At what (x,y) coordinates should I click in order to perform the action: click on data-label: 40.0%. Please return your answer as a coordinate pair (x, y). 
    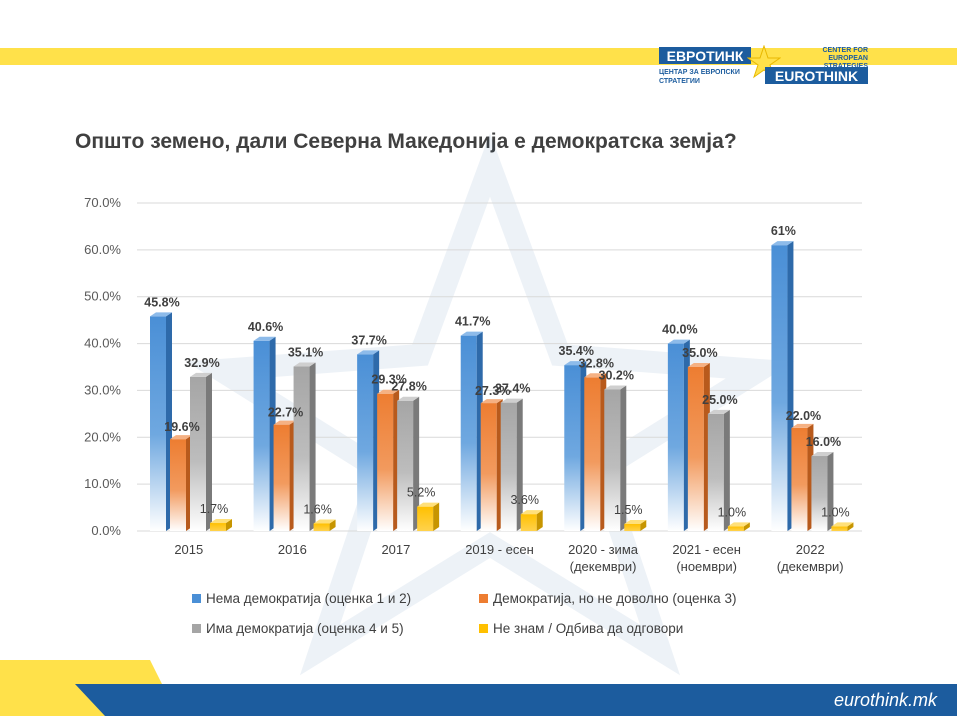
    Looking at the image, I should click on (679, 330).